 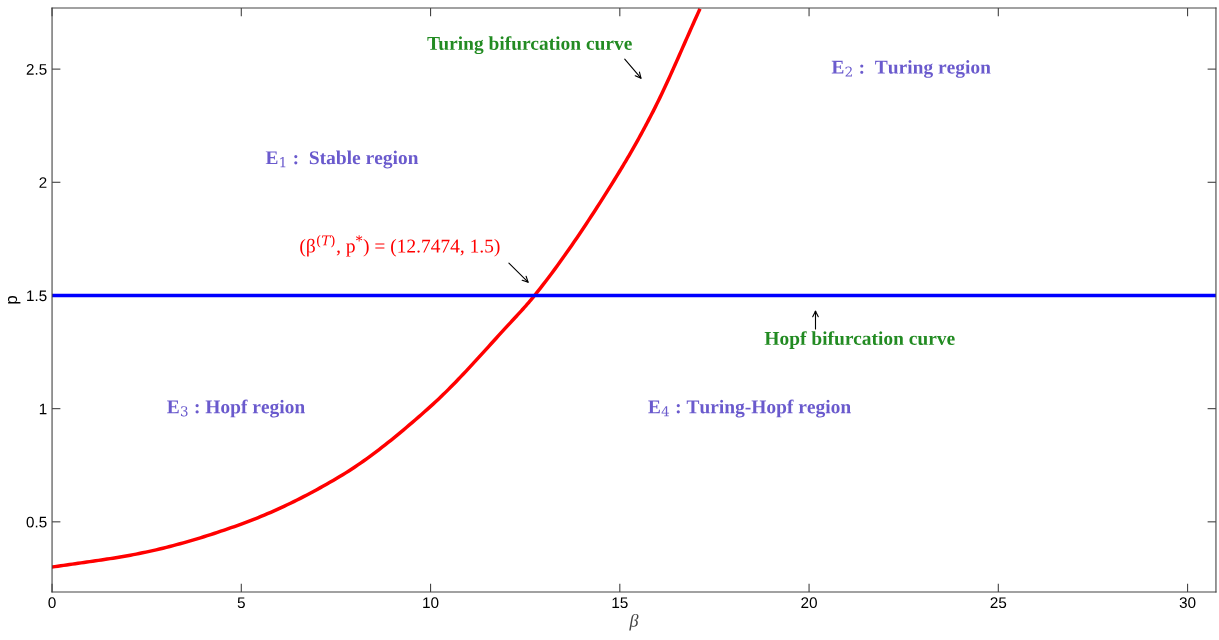 I want to click on y-tick-label: 2, so click(x=43, y=182).